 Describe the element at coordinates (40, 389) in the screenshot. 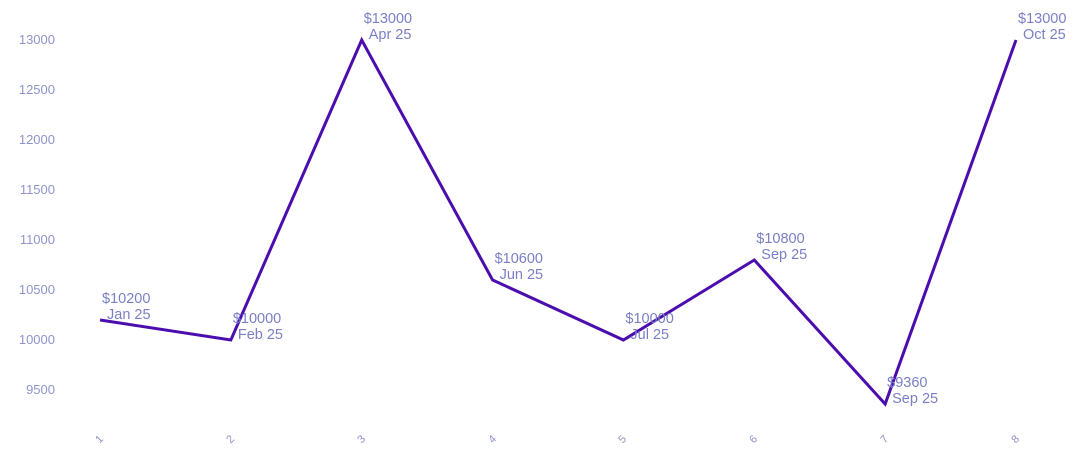

I see `y-axis-tick-label: 9500` at that location.